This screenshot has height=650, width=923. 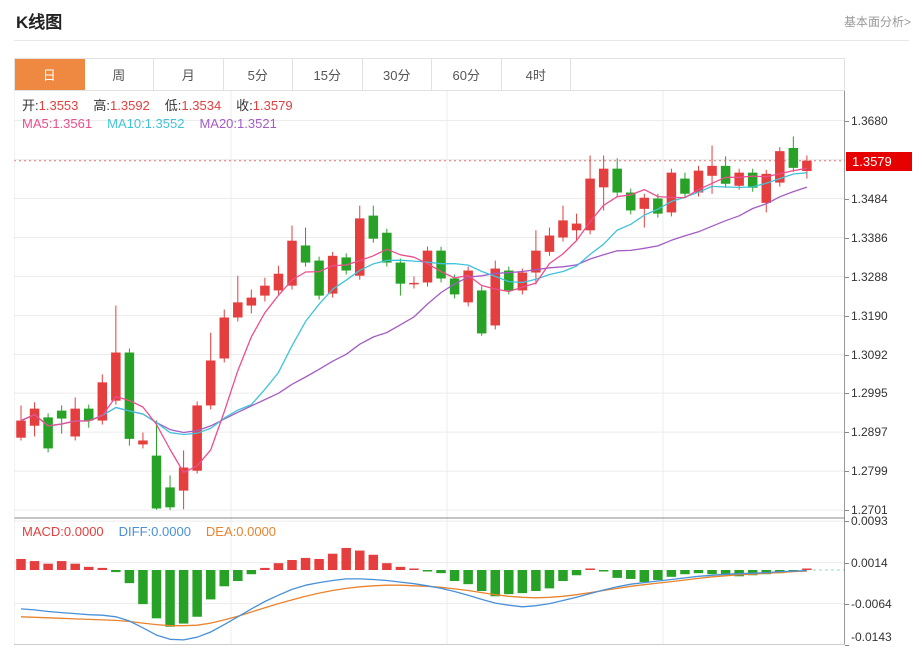 I want to click on macd-value: 0.0000, so click(x=83, y=531).